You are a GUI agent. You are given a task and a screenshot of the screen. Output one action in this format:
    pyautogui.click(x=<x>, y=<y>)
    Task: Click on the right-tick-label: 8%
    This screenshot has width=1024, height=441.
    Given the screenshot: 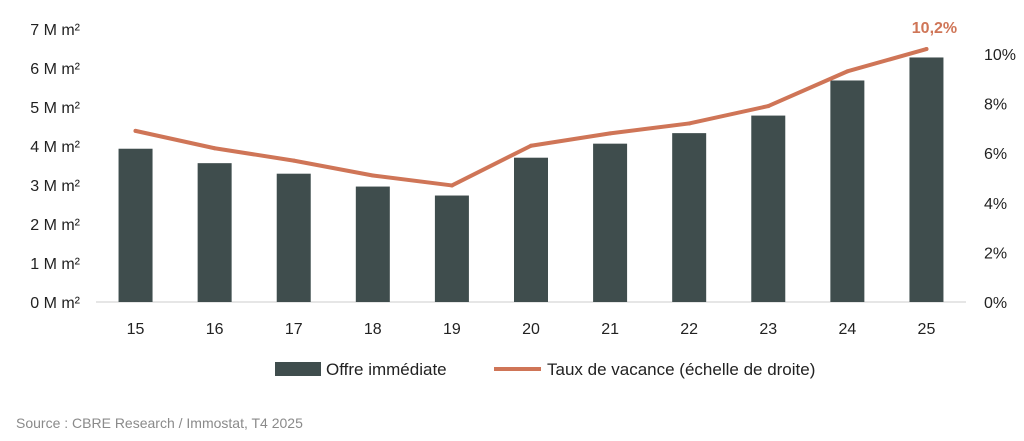 What is the action you would take?
    pyautogui.click(x=995, y=105)
    